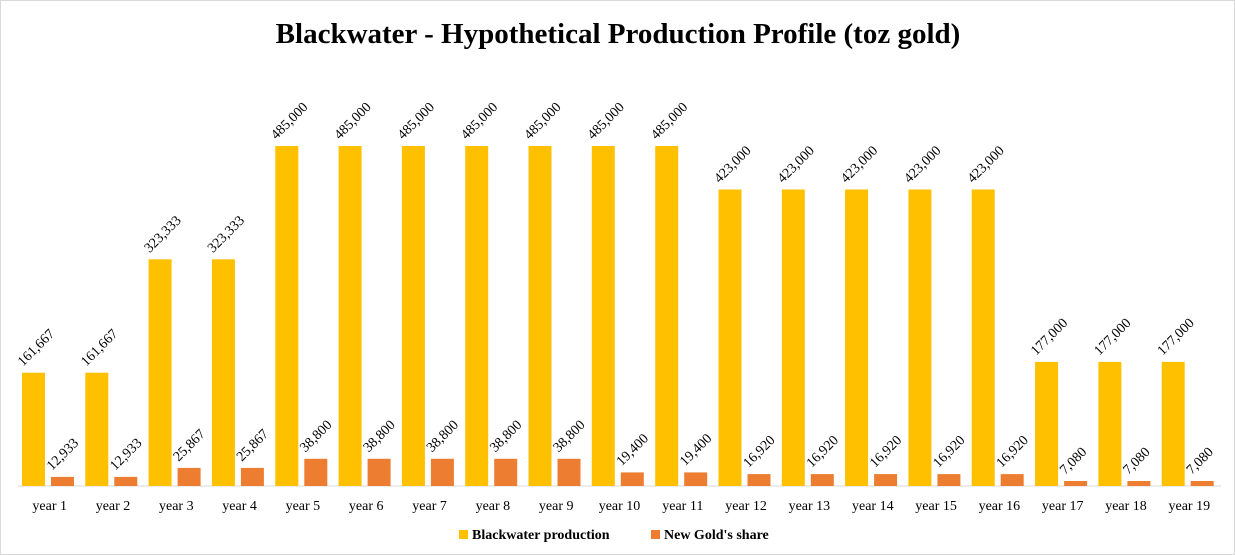 The image size is (1235, 555). What do you see at coordinates (543, 121) in the screenshot?
I see `data-label-blackwater-9: 485,000` at bounding box center [543, 121].